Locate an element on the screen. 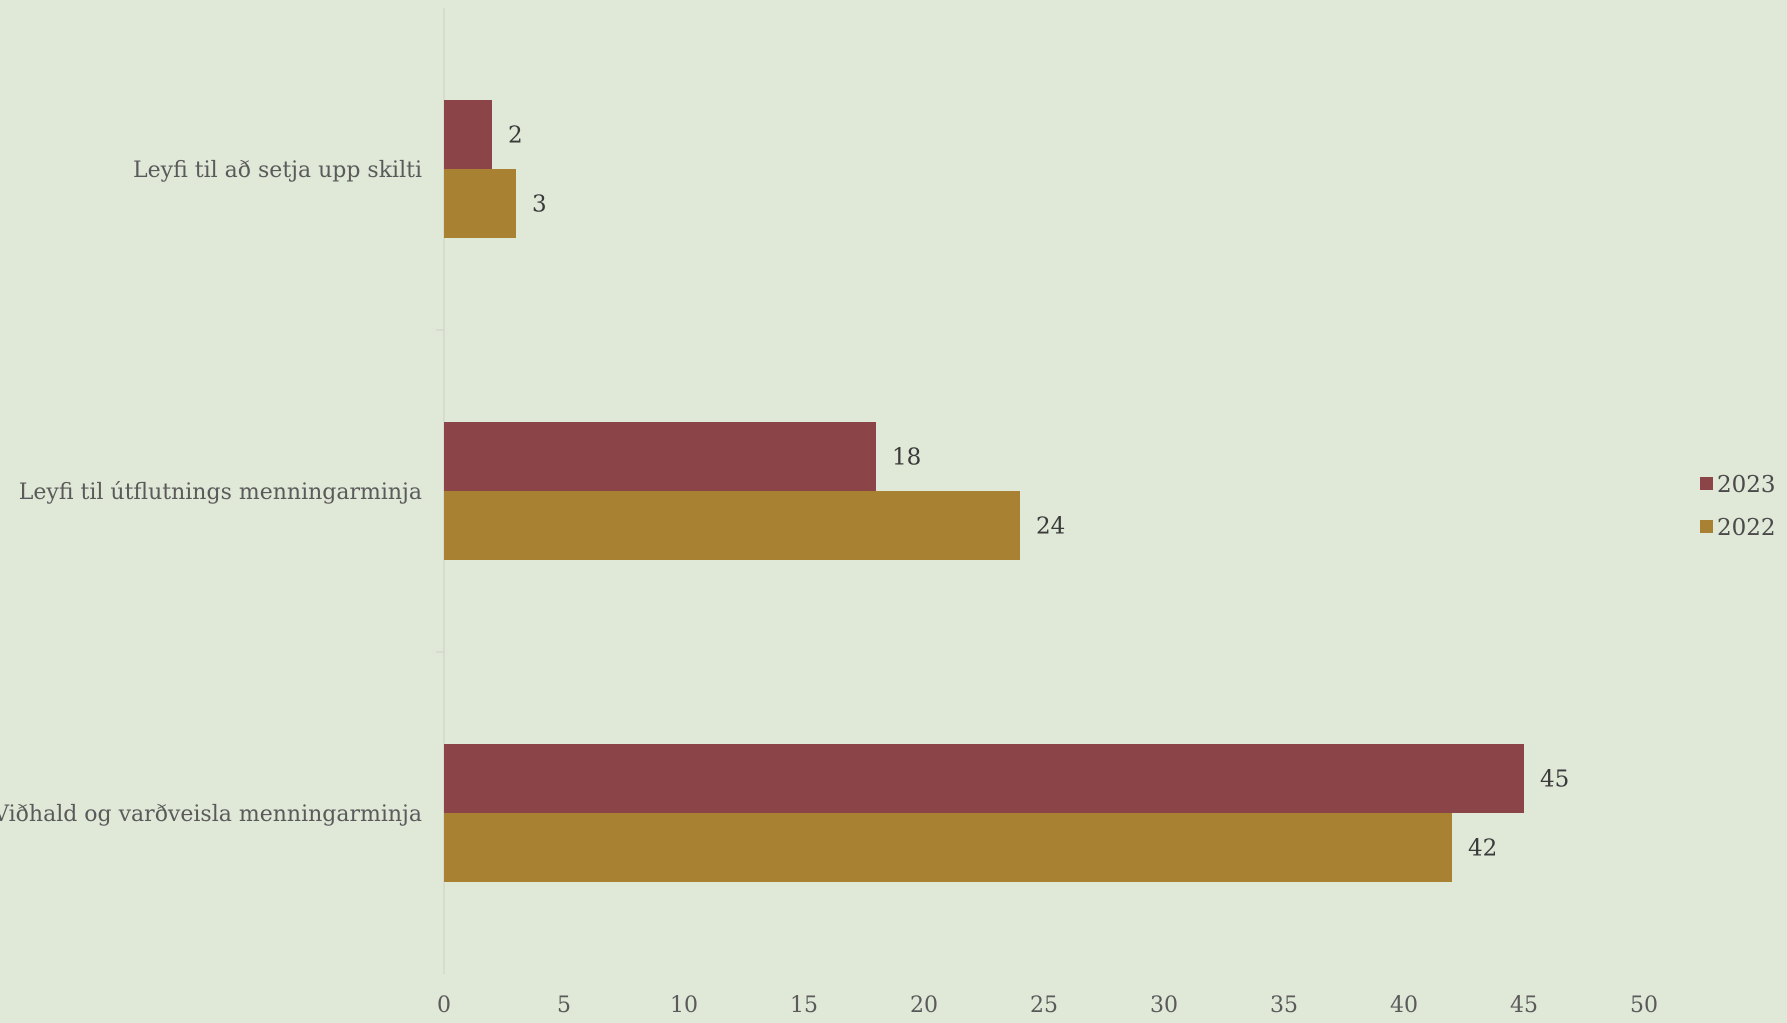 Image resolution: width=1787 pixels, height=1023 pixels. legend-label: 2023 is located at coordinates (1746, 485).